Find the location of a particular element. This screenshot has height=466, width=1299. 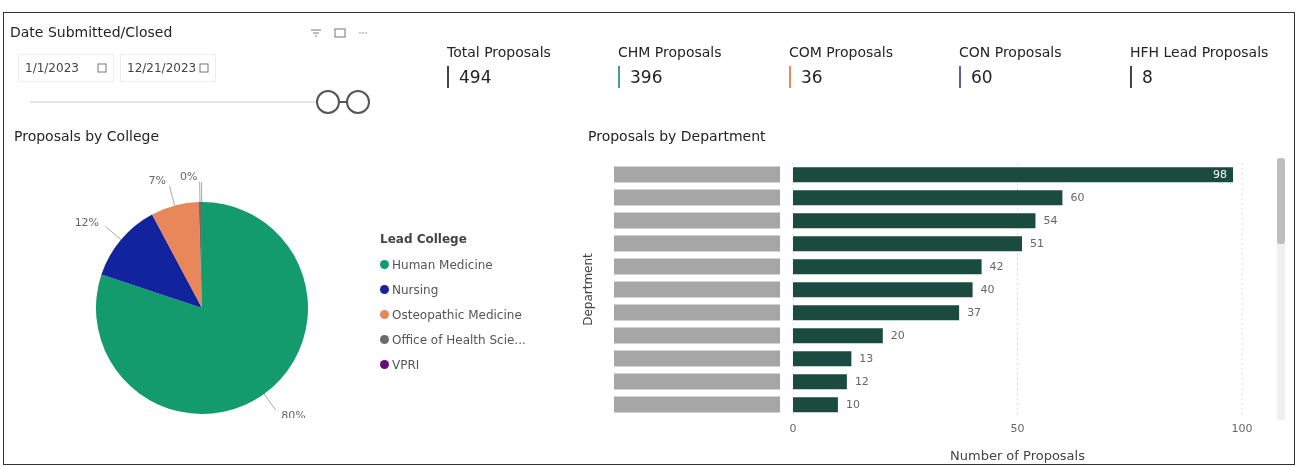

category-label: COM Proposals is located at coordinates (841, 52).